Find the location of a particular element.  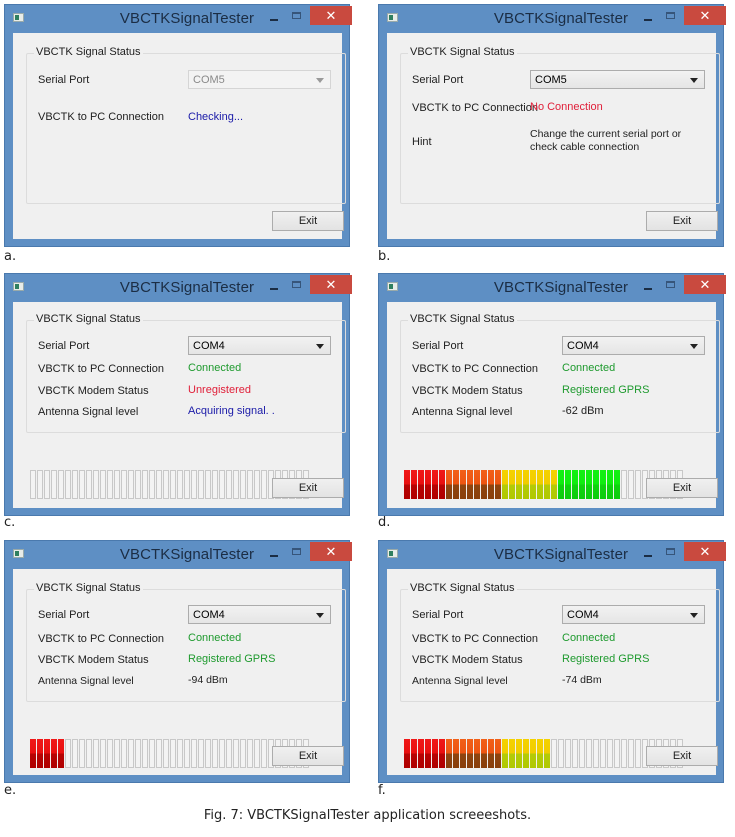

hint-text-line1: Change the current serial port or is located at coordinates (606, 134).